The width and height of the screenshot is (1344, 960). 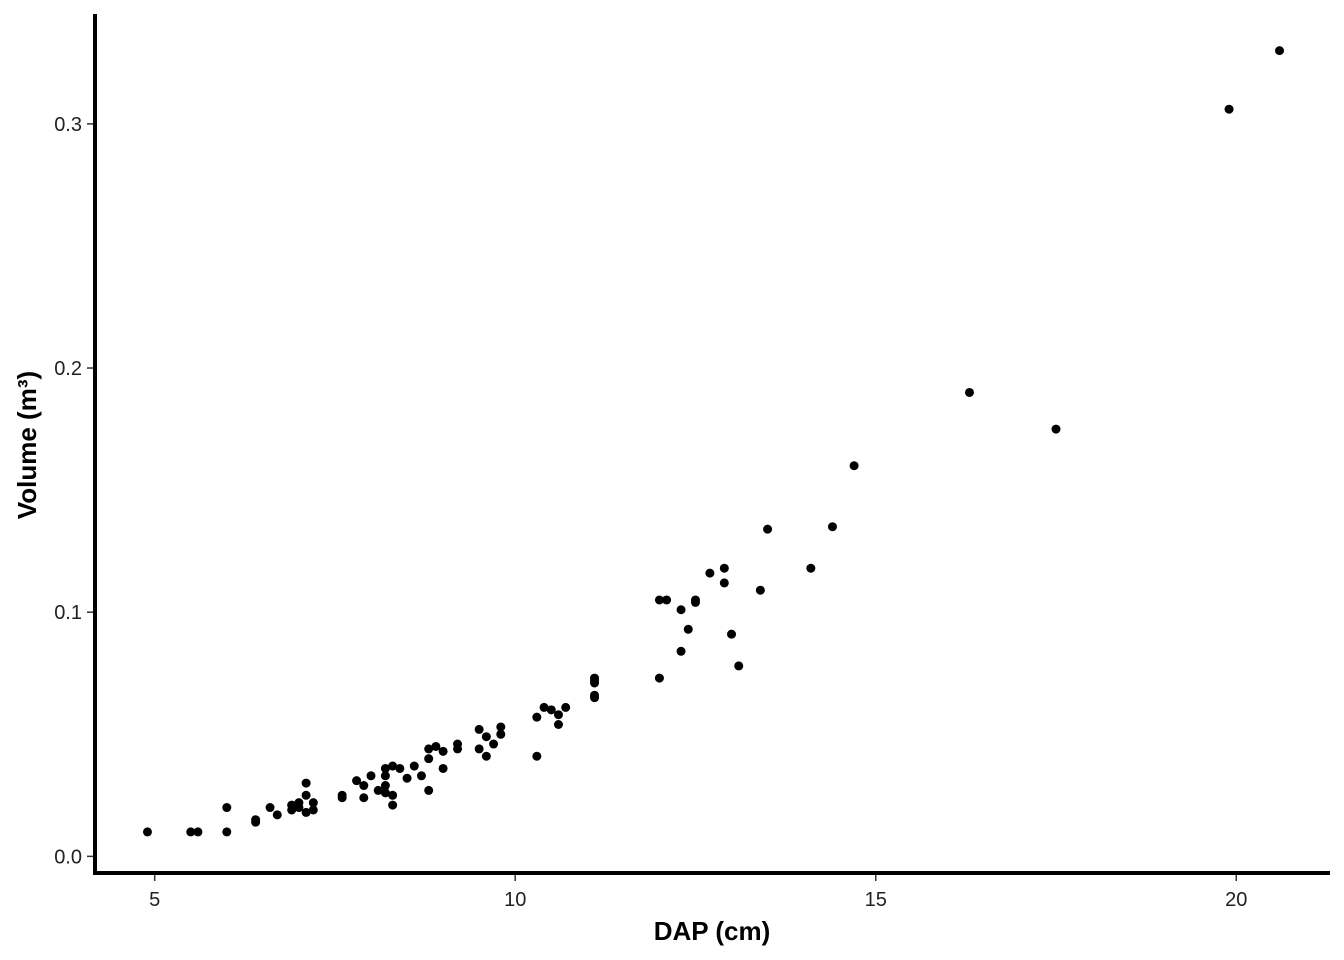 What do you see at coordinates (876, 900) in the screenshot?
I see `x-tick-label: 15` at bounding box center [876, 900].